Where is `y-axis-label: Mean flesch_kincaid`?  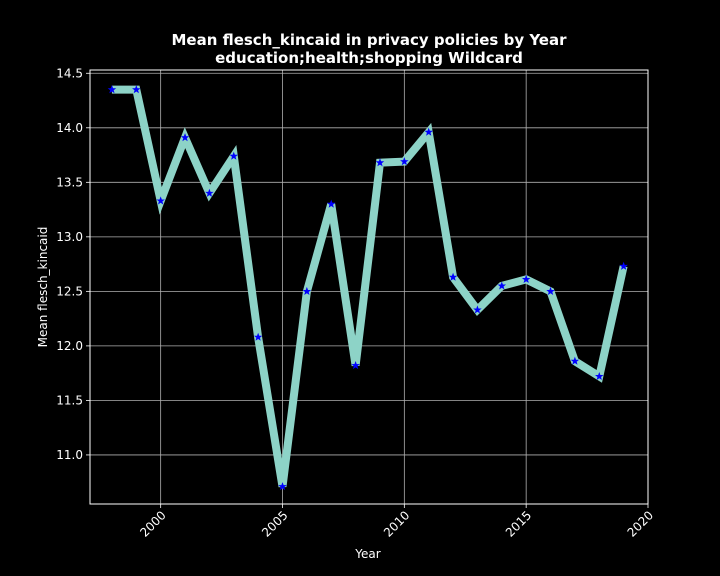
y-axis-label: Mean flesch_kincaid is located at coordinates (43, 287).